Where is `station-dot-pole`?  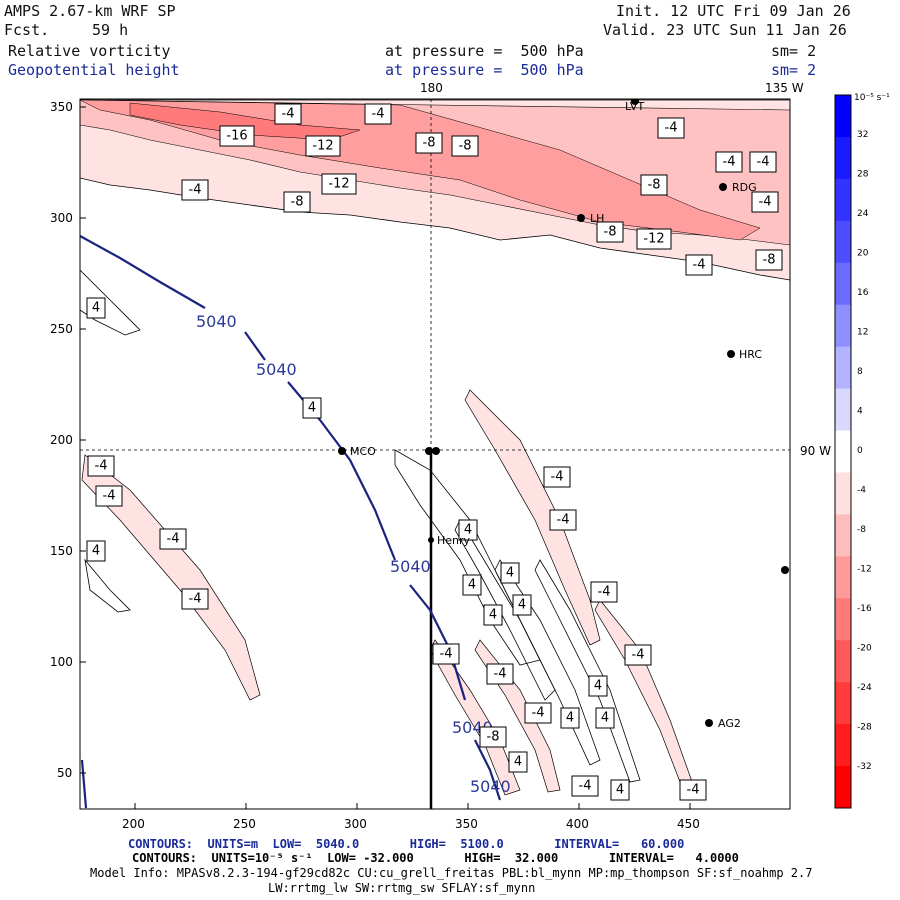
station-dot-pole is located at coordinates (436, 451).